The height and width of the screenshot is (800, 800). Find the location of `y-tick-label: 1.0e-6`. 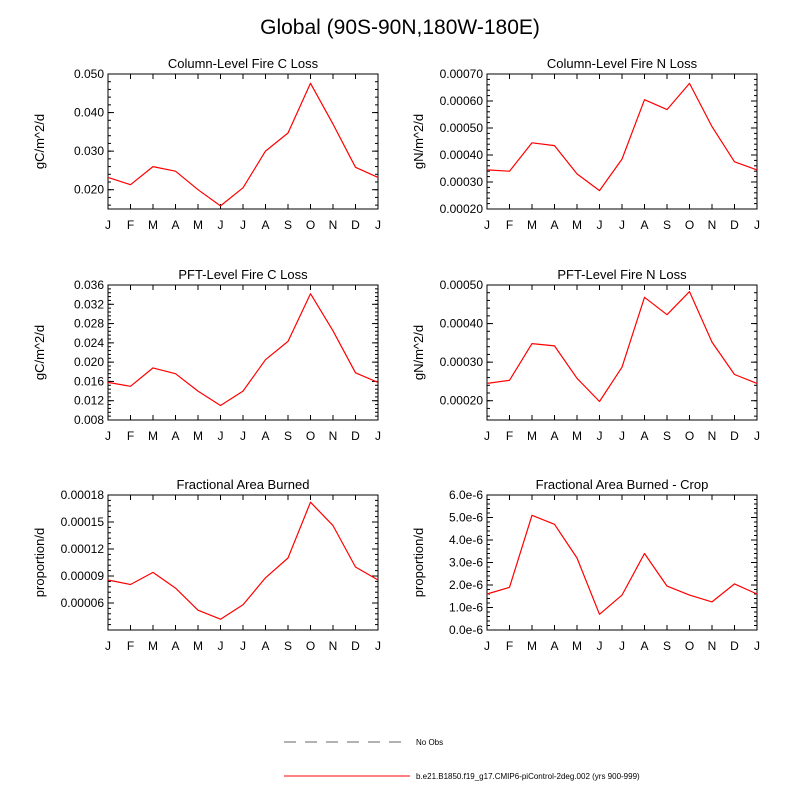

y-tick-label: 1.0e-6 is located at coordinates (466, 608).